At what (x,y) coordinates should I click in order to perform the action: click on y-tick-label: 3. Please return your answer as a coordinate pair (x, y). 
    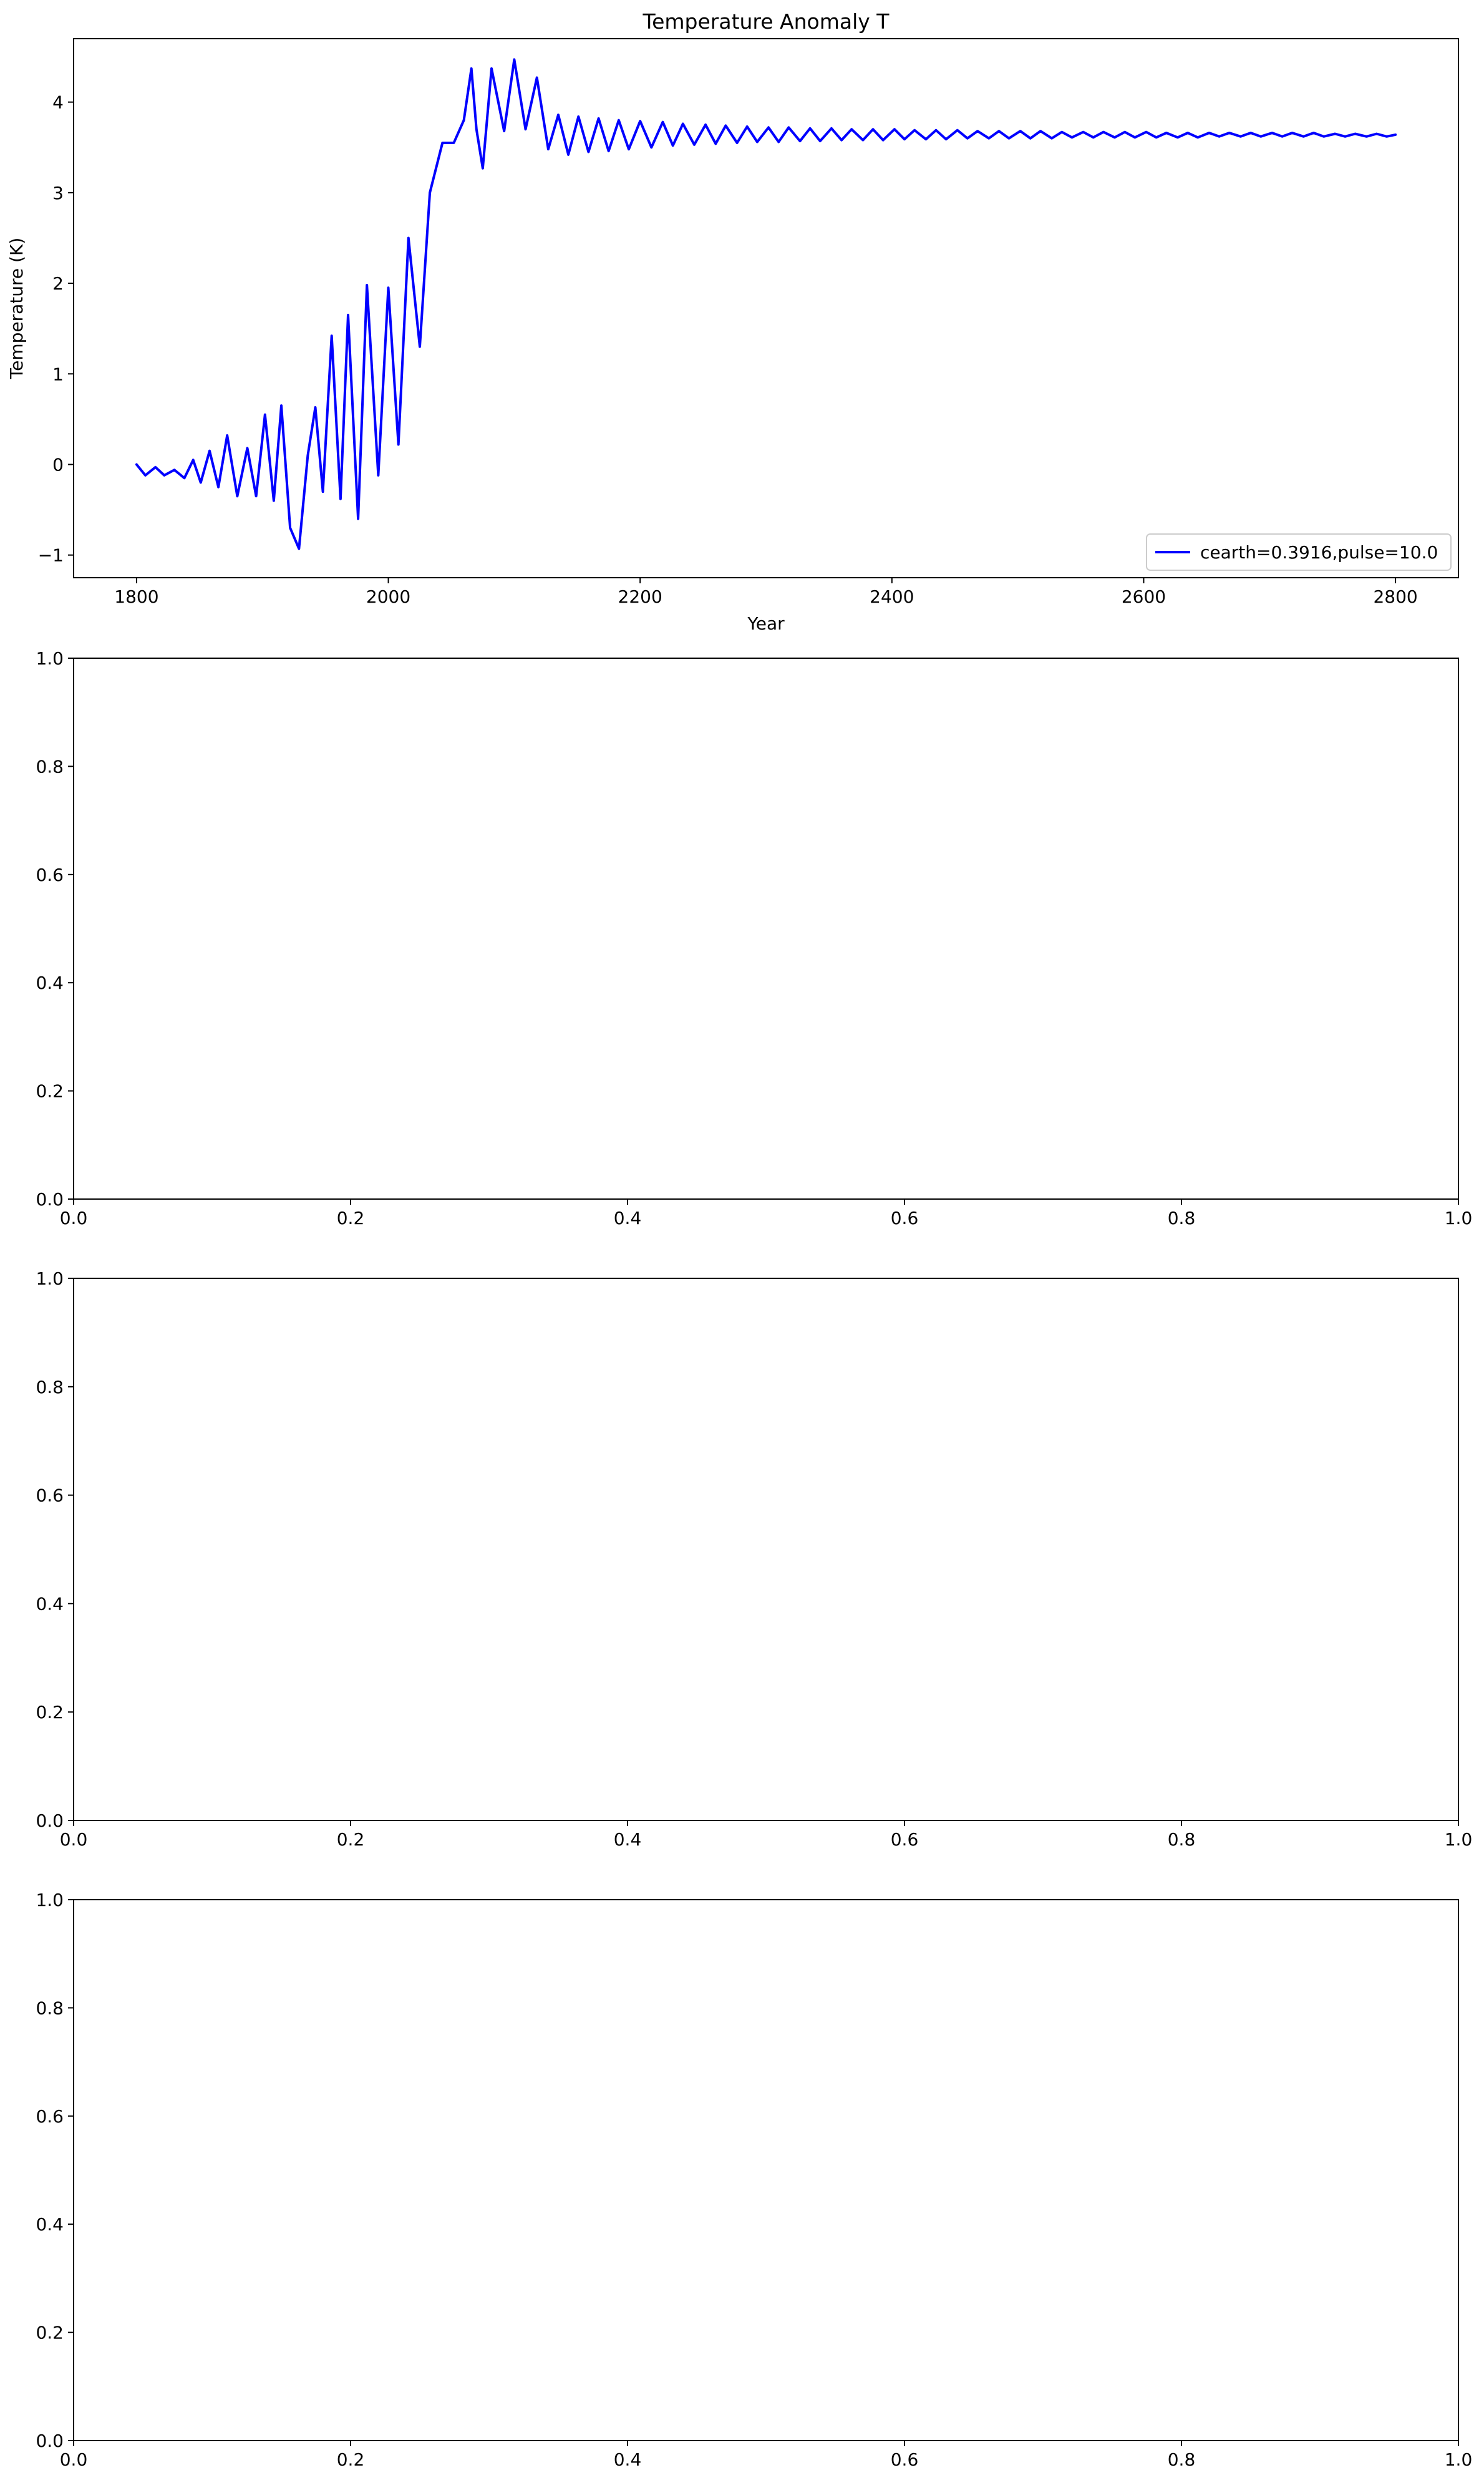
    Looking at the image, I should click on (58, 193).